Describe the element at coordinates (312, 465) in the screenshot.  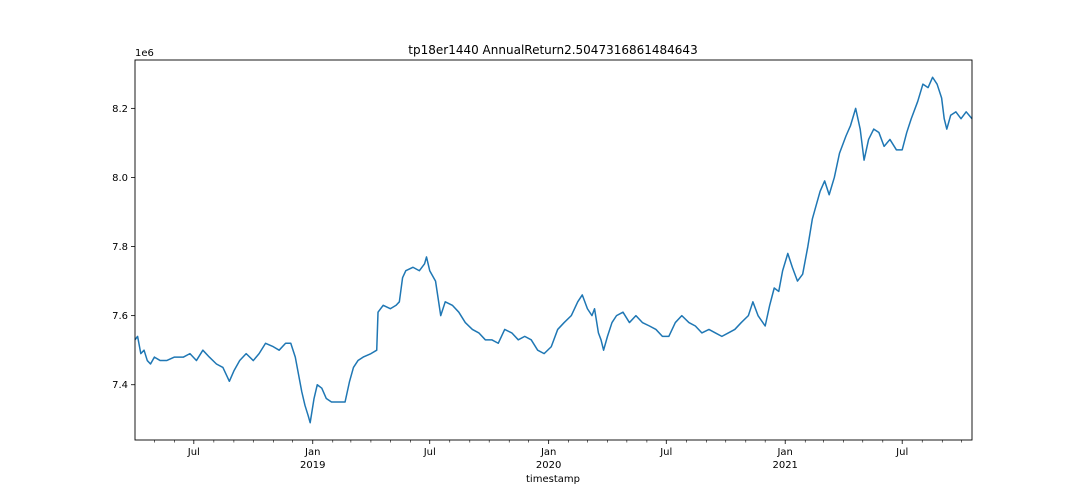
I see `x-tick-year-label: 2019` at that location.